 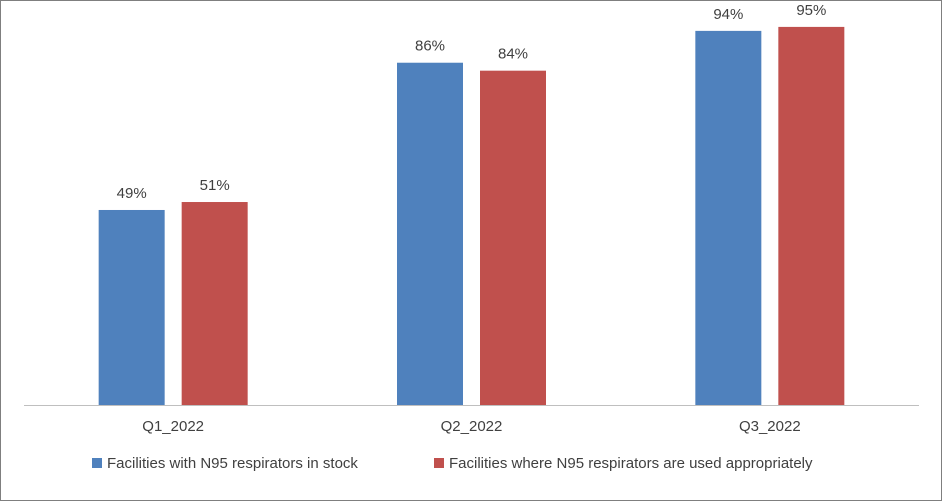 What do you see at coordinates (811, 10) in the screenshot?
I see `value-label-q3_2022-series-2: 95%` at bounding box center [811, 10].